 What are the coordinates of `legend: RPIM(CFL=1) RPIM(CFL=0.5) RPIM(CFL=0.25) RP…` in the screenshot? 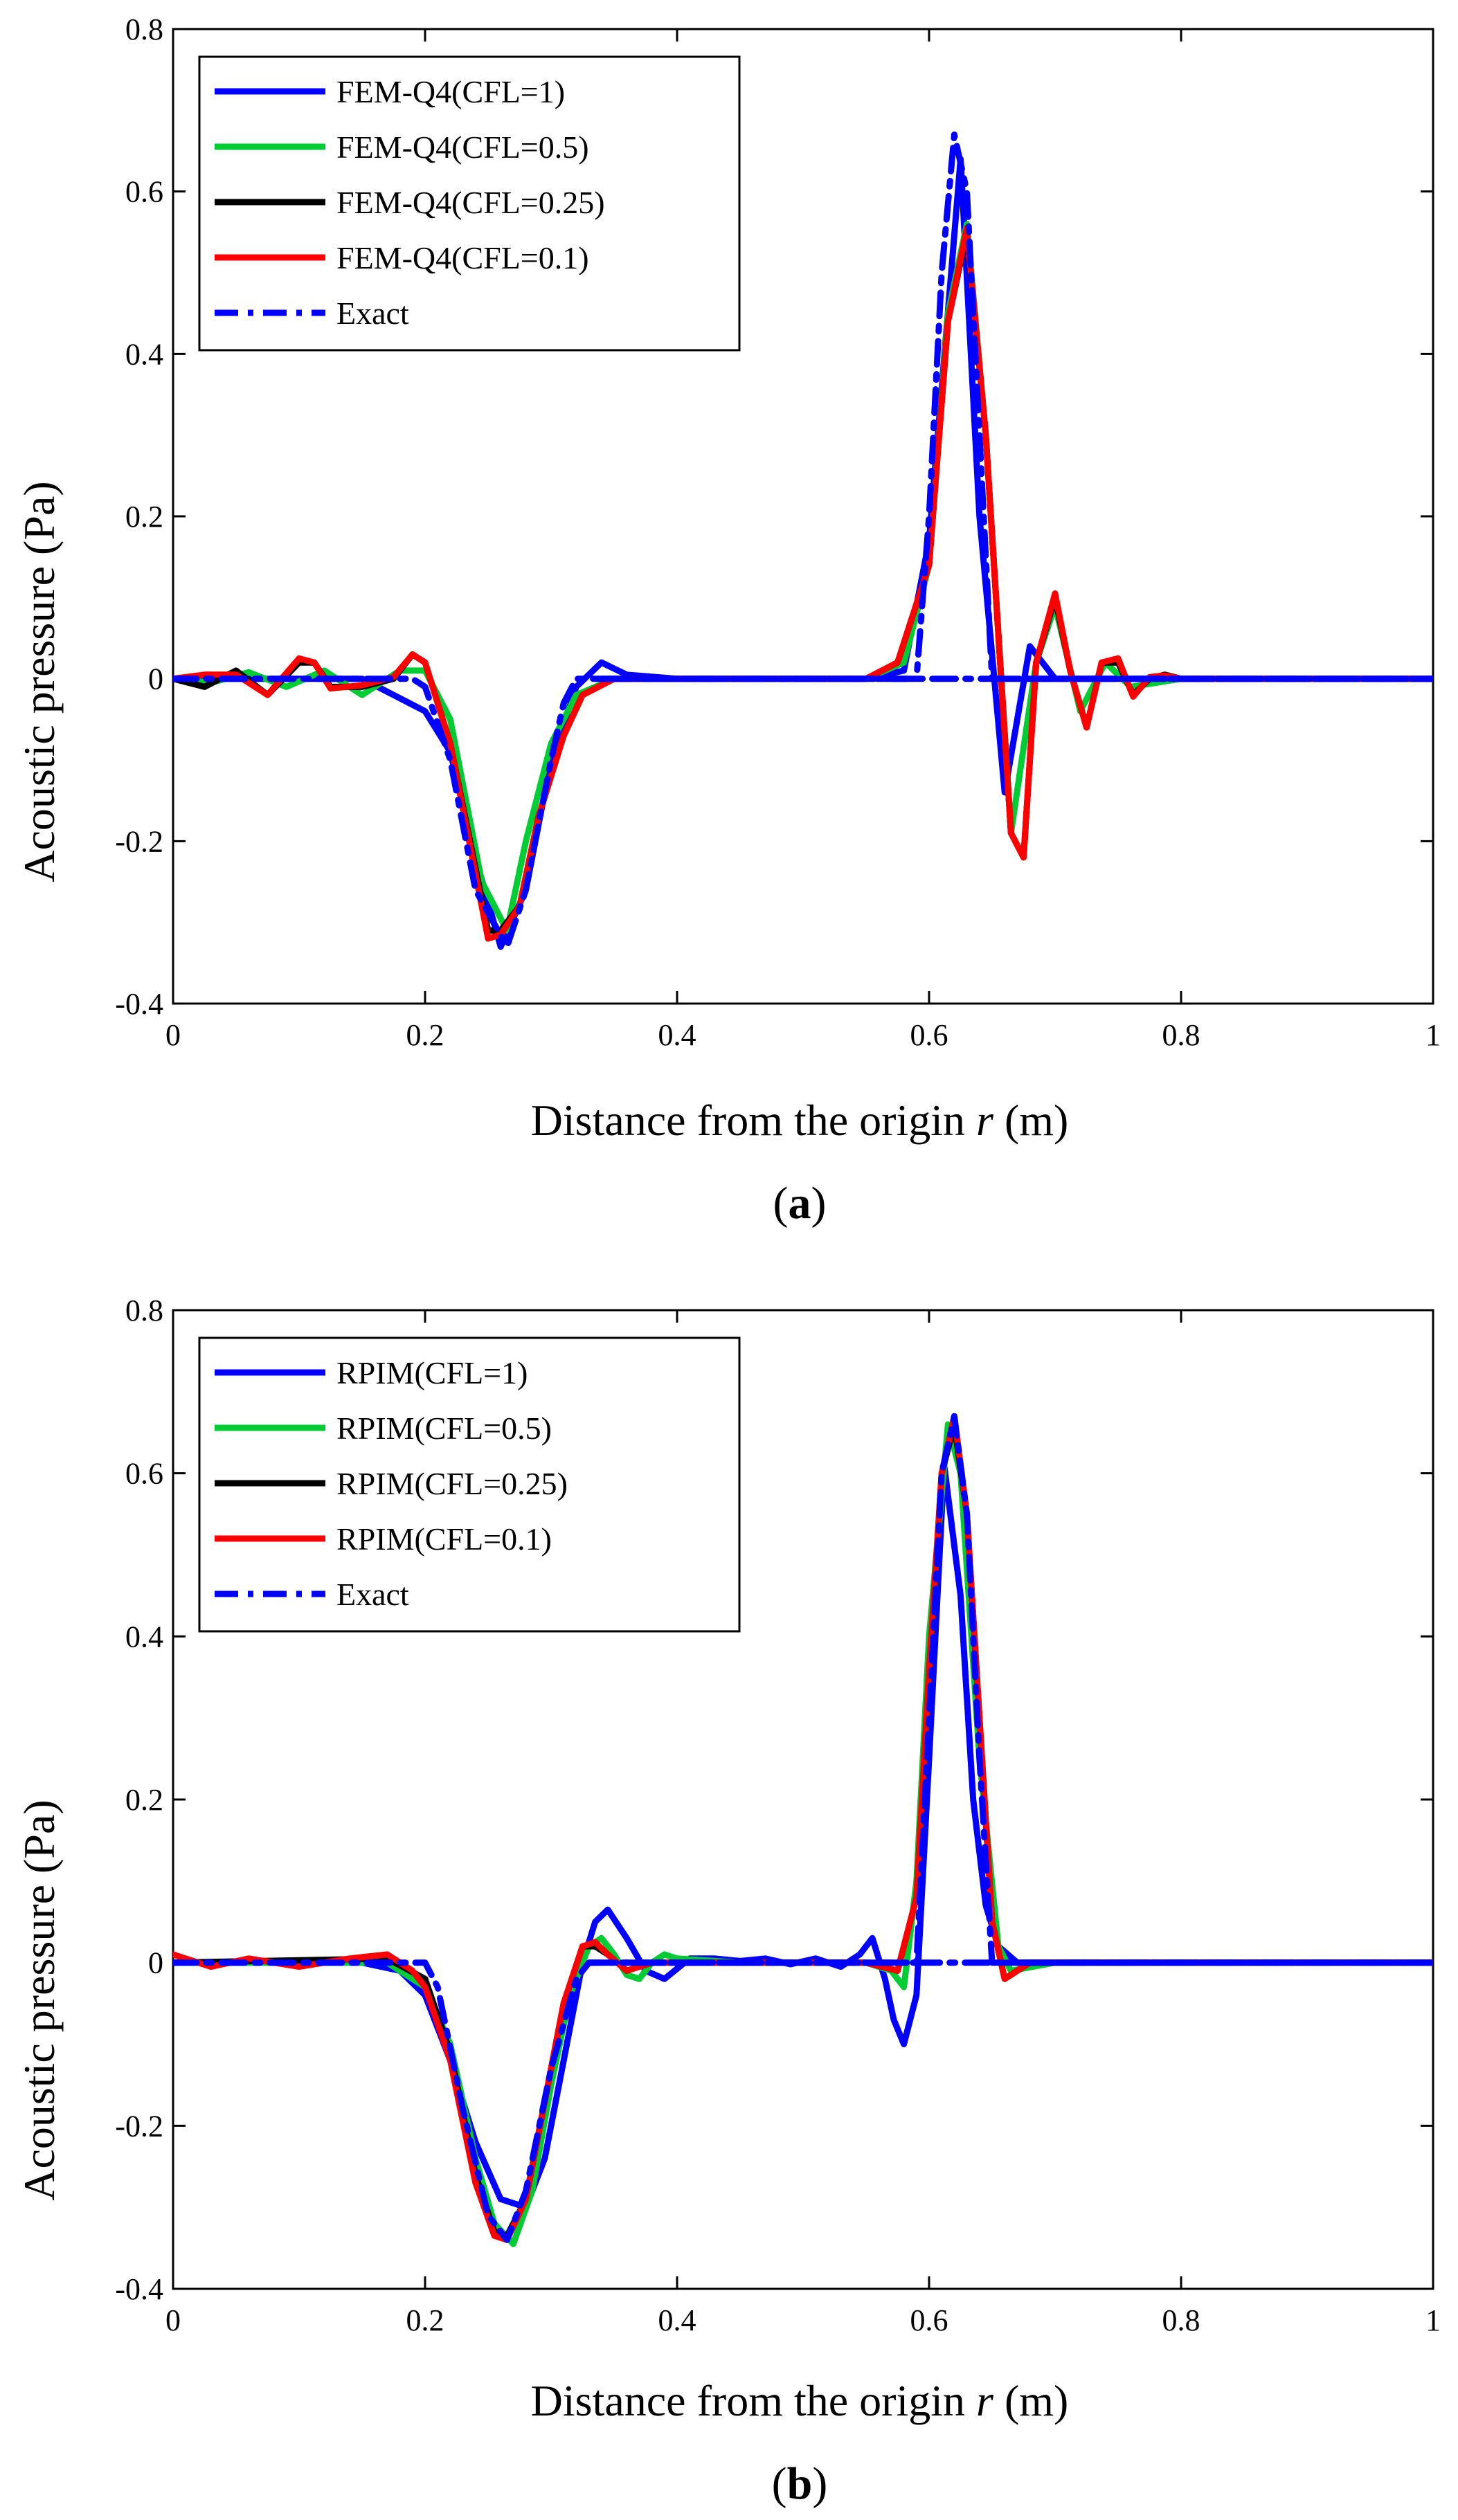 It's located at (469, 1485).